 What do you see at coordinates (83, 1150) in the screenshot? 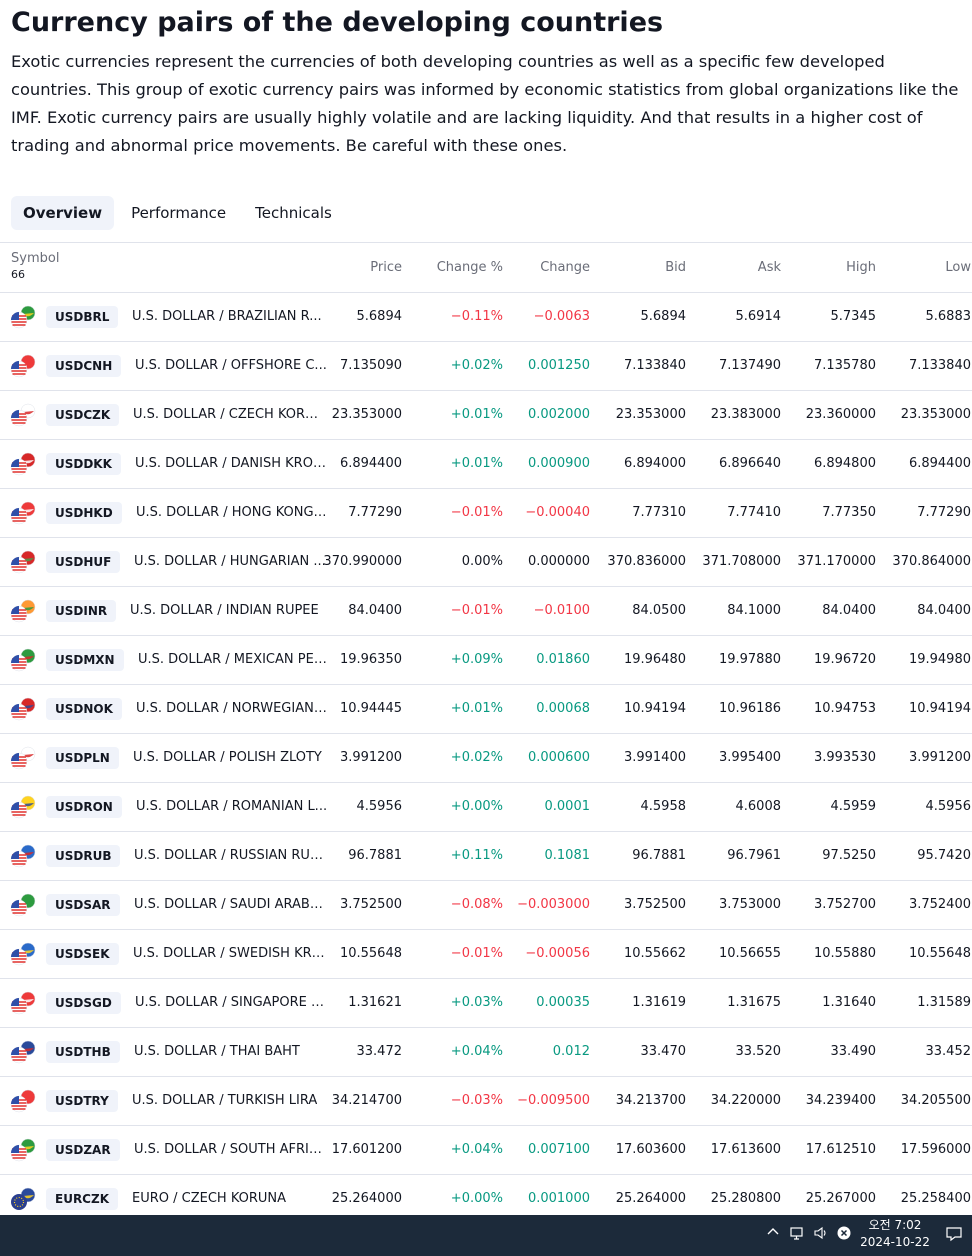
I see `ticker-badge: USDZAR` at bounding box center [83, 1150].